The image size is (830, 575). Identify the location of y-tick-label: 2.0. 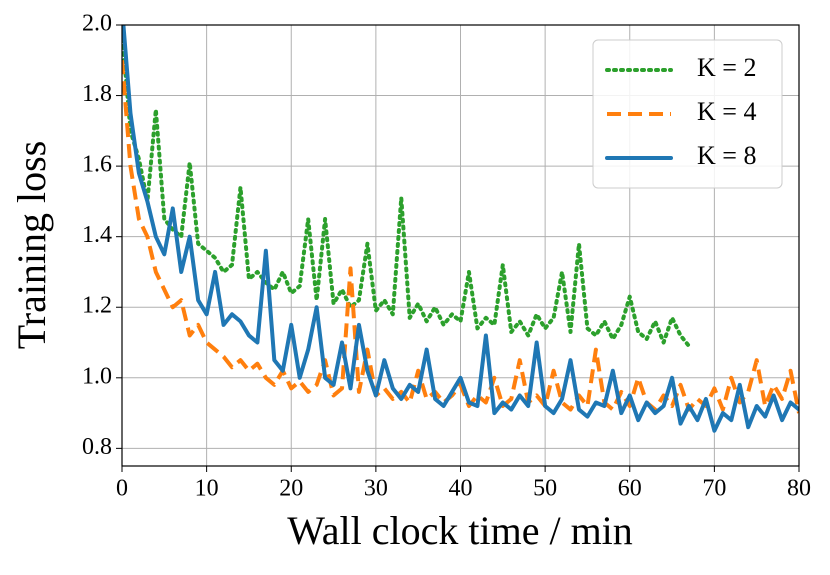
(97, 24).